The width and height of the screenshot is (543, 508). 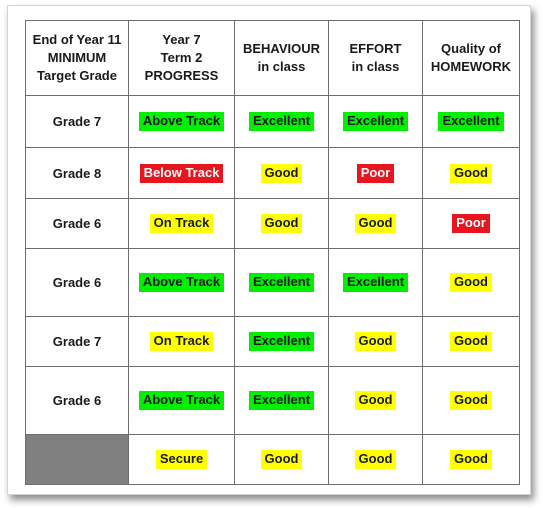 I want to click on header-line: MINIMUM, so click(x=77, y=57).